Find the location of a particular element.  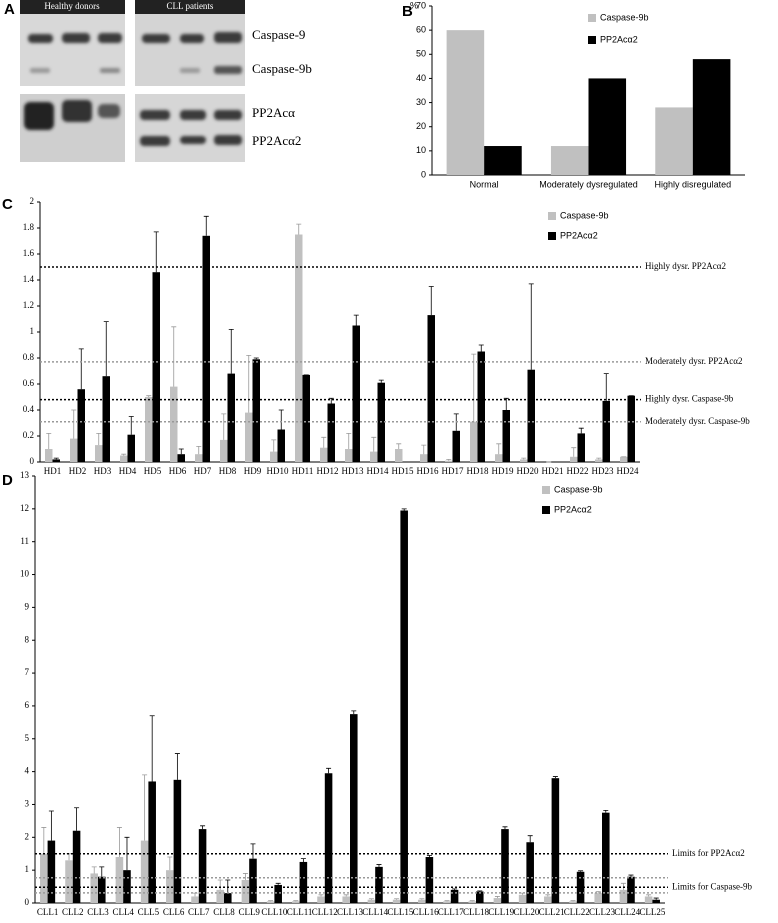

panel-letter: C is located at coordinates (7, 204).